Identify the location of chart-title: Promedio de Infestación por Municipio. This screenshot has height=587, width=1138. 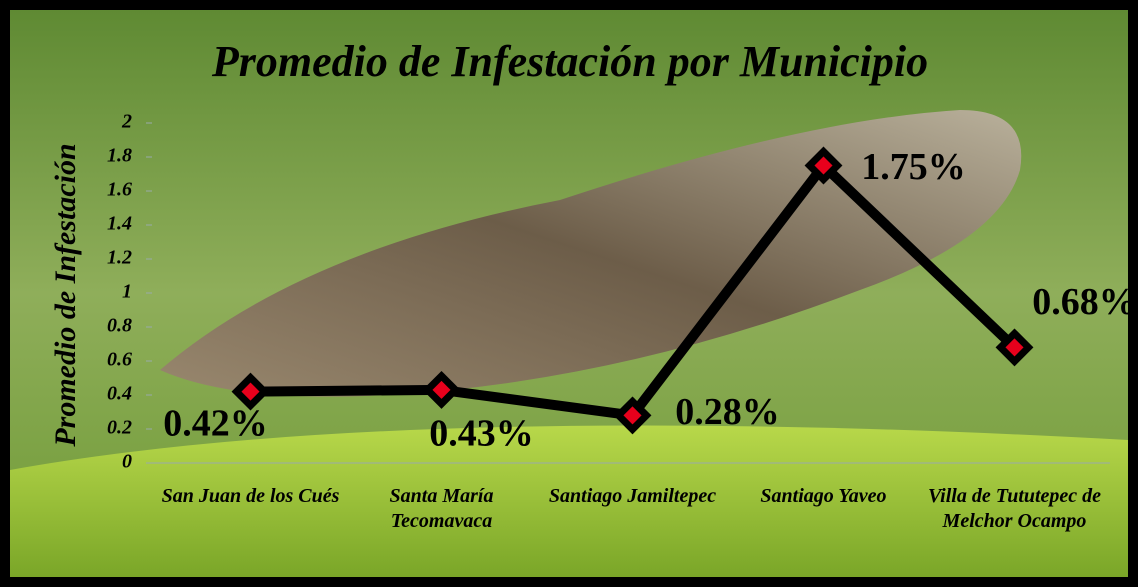
(569, 61).